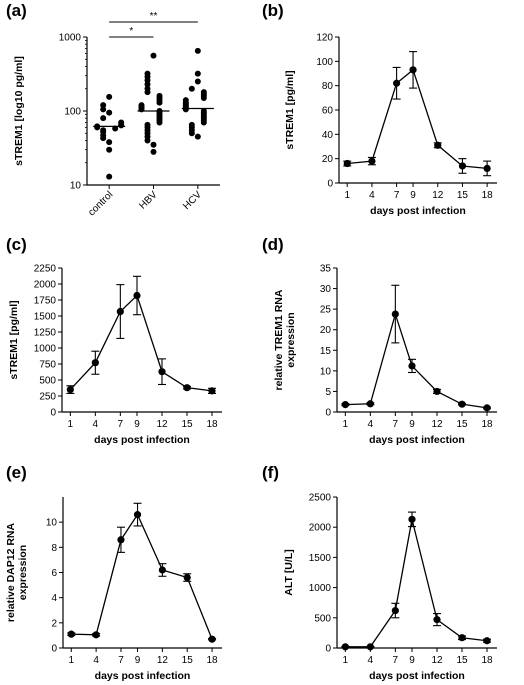 Image resolution: width=524 pixels, height=685 pixels. What do you see at coordinates (71, 424) in the screenshot?
I see `panel-c-x-tick-label: 1` at bounding box center [71, 424].